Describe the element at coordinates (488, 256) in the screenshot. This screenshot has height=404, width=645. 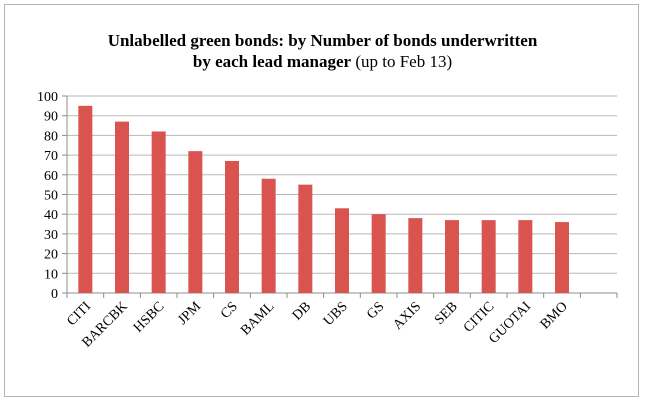
I see `bar-citic` at that location.